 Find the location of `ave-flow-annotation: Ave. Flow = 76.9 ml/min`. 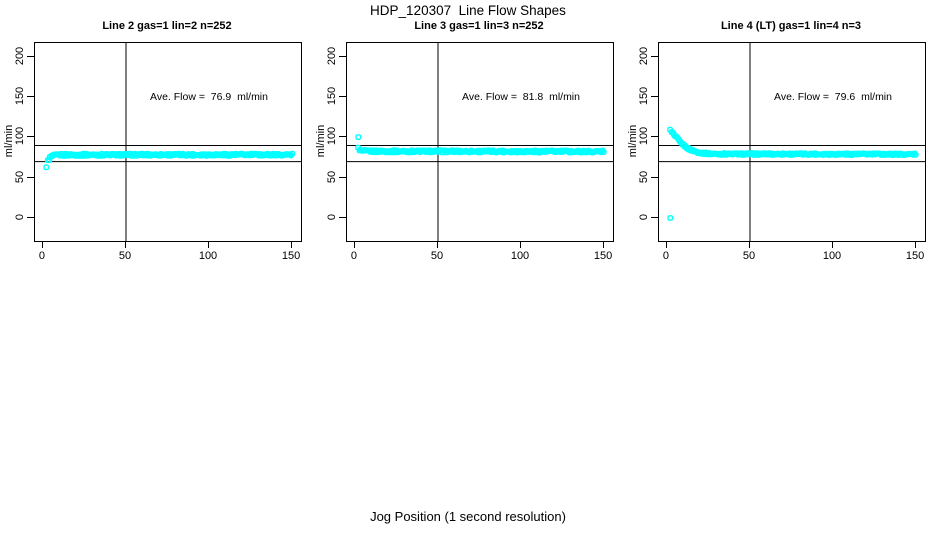

ave-flow-annotation: Ave. Flow = 76.9 ml/min is located at coordinates (209, 97).